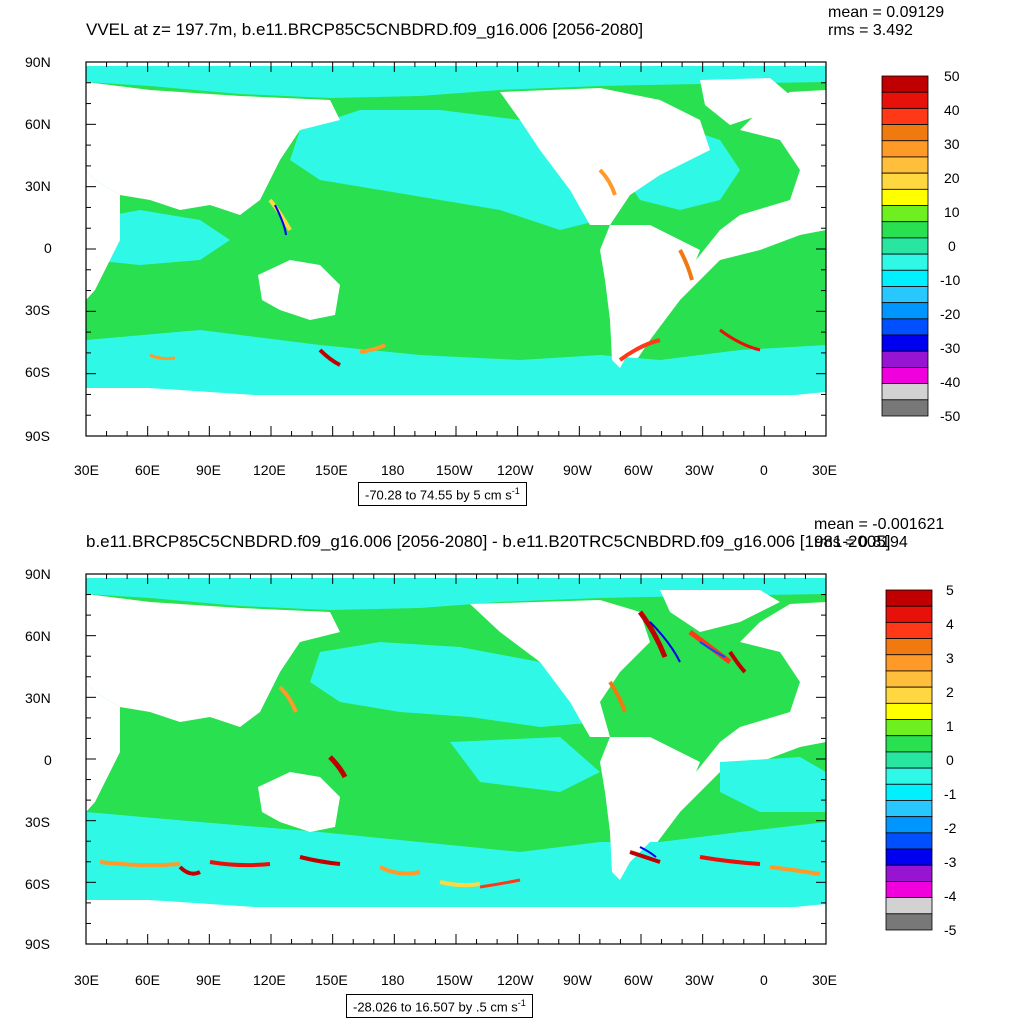 This screenshot has width=1024, height=1024. Describe the element at coordinates (331, 980) in the screenshot. I see `lon-label: 150E` at that location.